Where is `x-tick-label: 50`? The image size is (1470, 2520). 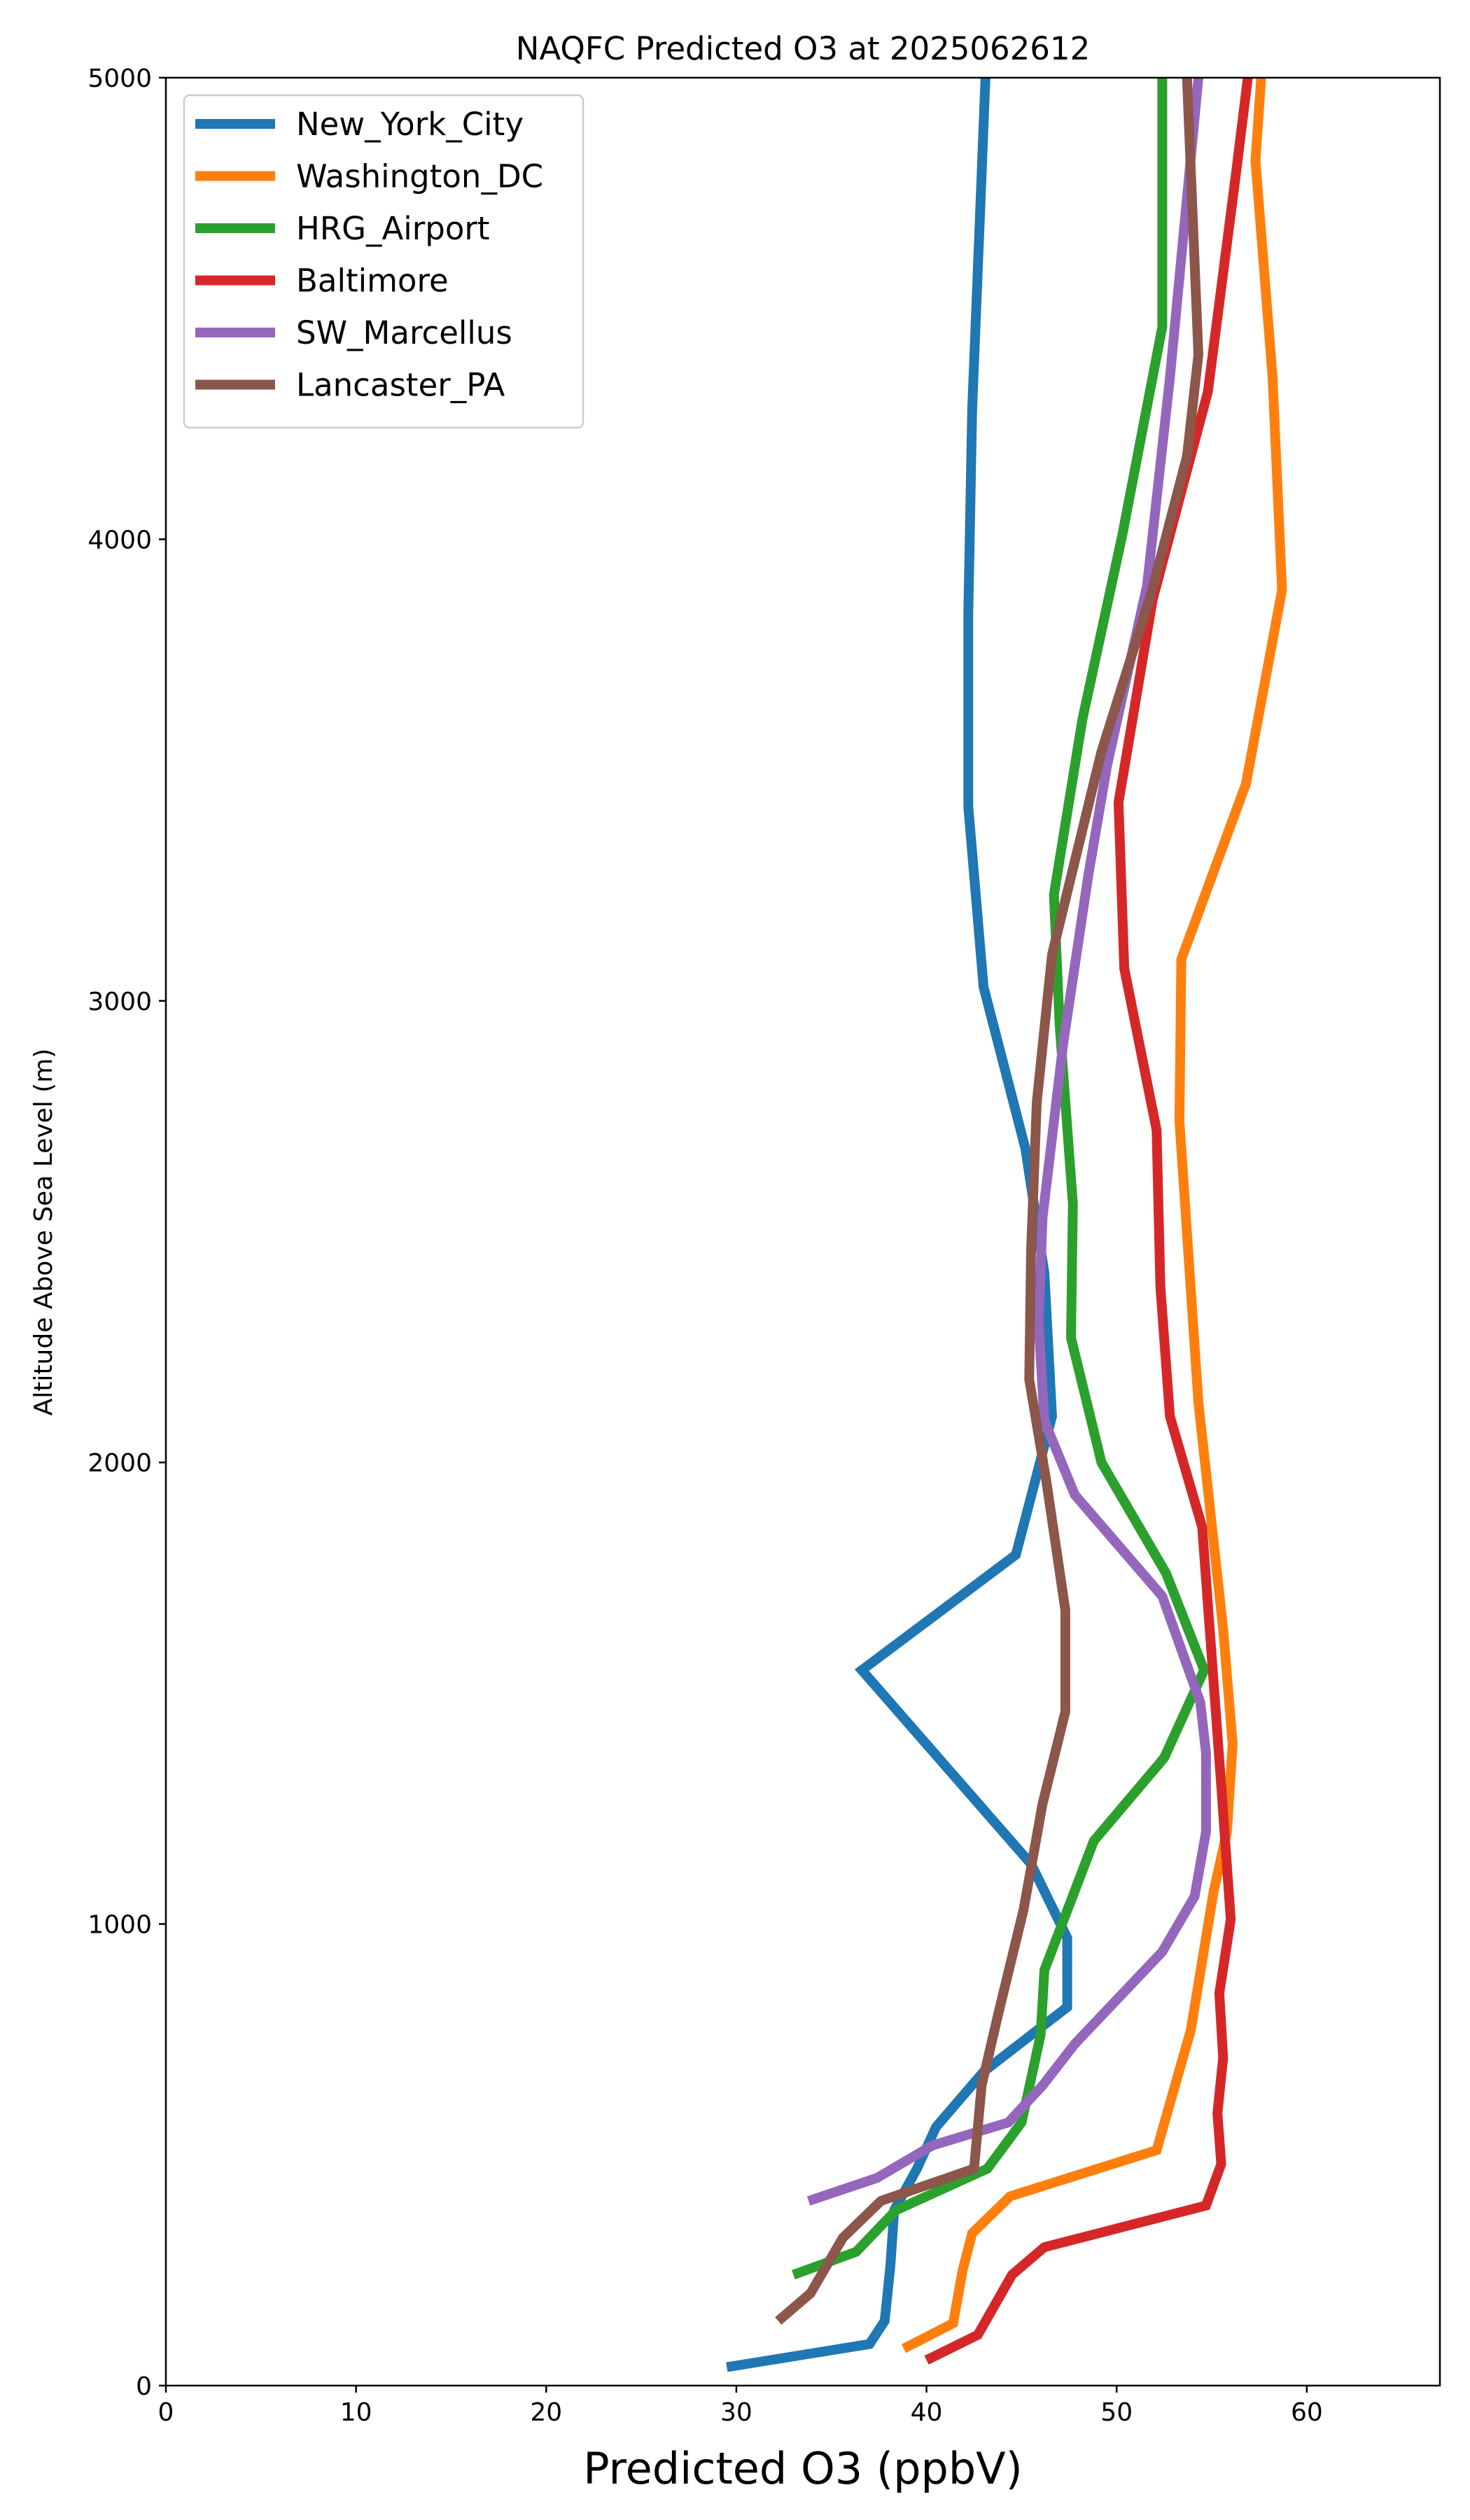 x-tick-label: 50 is located at coordinates (1116, 2412).